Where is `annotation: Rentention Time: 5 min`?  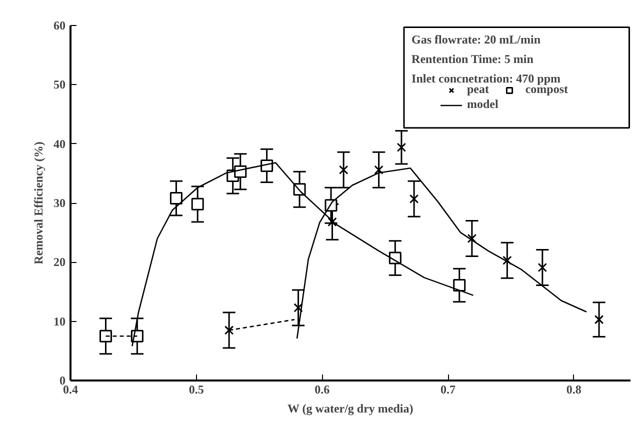
annotation: Rentention Time: 5 min is located at coordinates (473, 59).